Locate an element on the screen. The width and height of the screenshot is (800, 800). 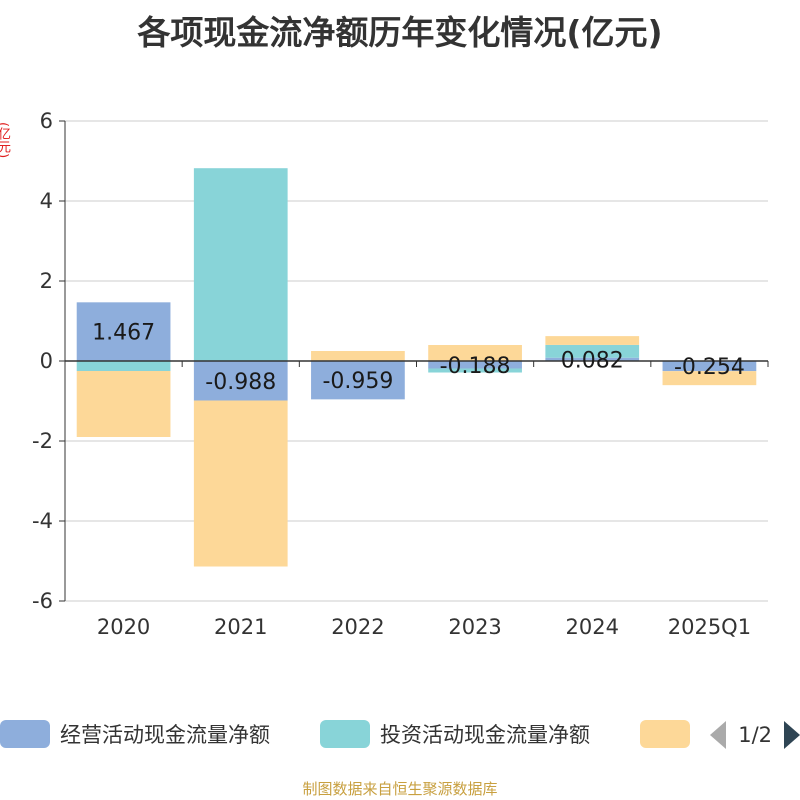
bar-segment-s2-2025Q1 is located at coordinates (709, 378).